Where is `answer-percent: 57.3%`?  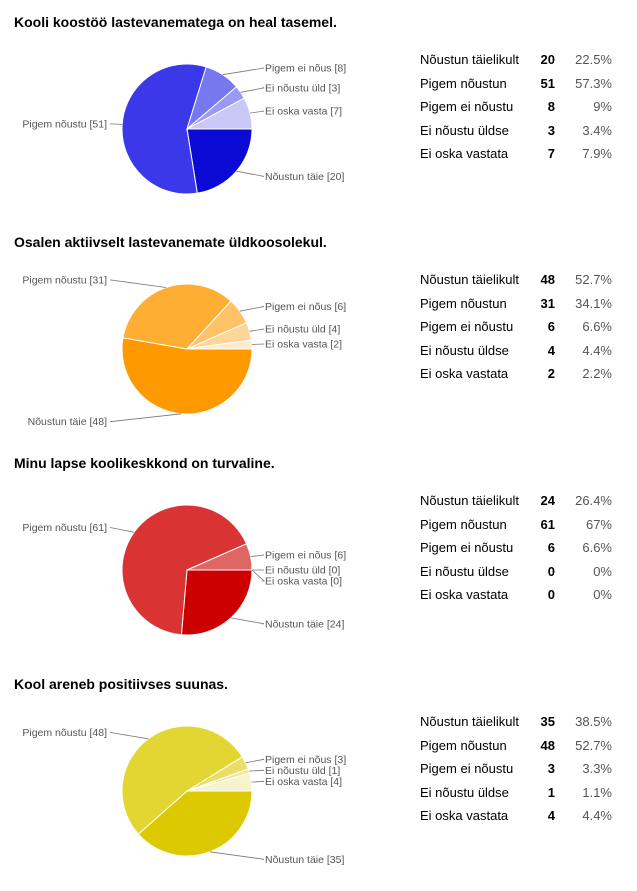 answer-percent: 57.3% is located at coordinates (593, 83).